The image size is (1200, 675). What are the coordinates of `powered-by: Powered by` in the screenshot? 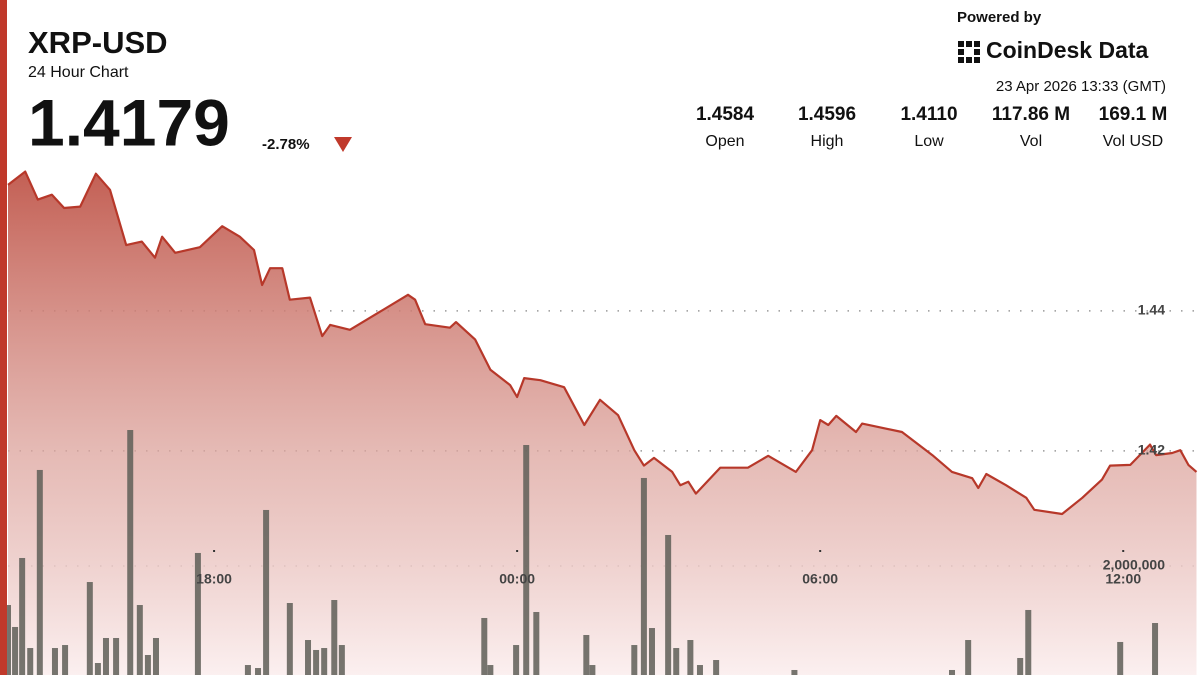 It's located at (999, 17).